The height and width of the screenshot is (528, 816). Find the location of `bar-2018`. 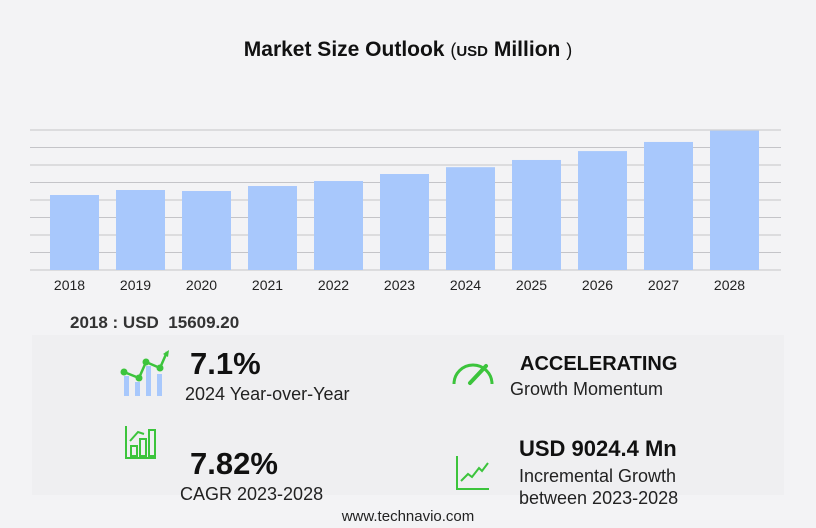

bar-2018 is located at coordinates (74, 232).